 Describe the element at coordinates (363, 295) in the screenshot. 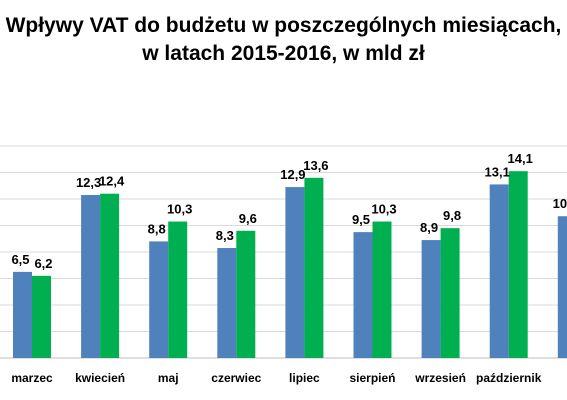

I see `bar-sierpień-series-1` at that location.